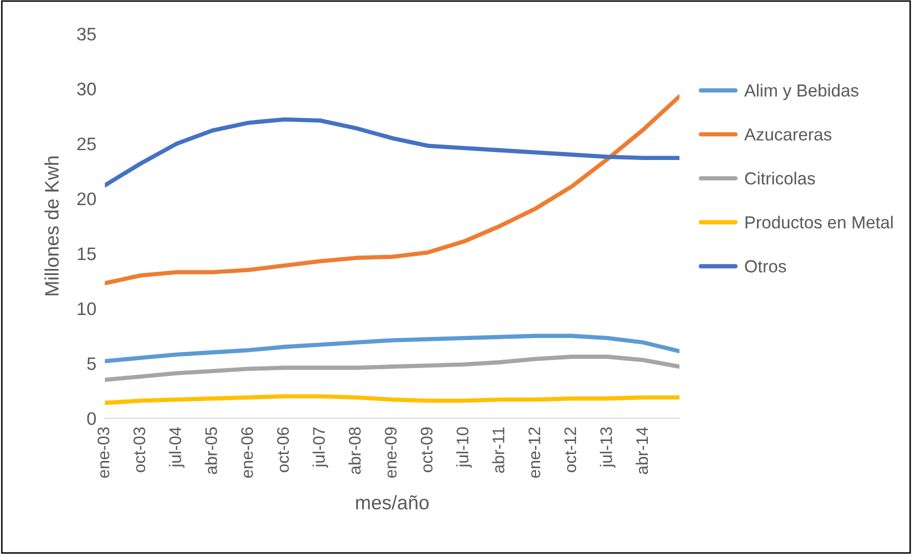  What do you see at coordinates (819, 222) in the screenshot?
I see `legend-label: Productos en Metal` at bounding box center [819, 222].